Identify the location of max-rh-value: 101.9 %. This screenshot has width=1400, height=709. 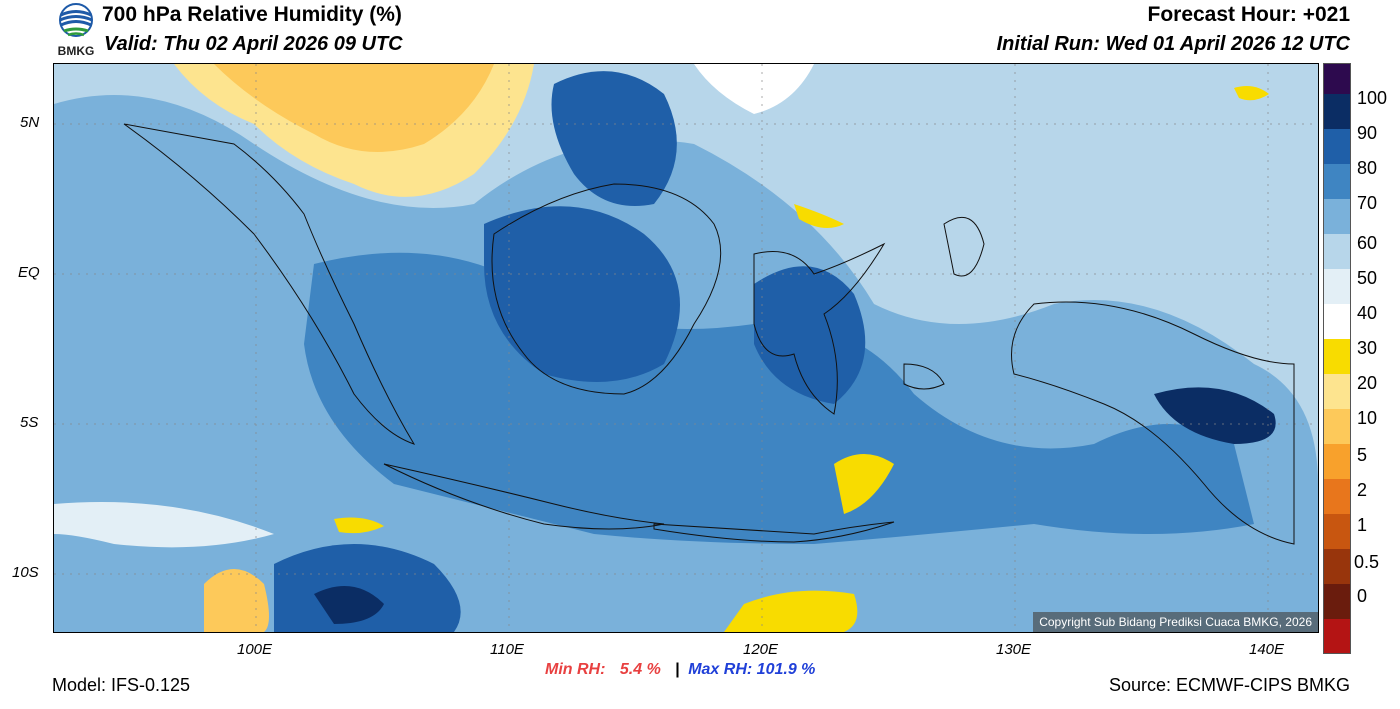
(786, 669).